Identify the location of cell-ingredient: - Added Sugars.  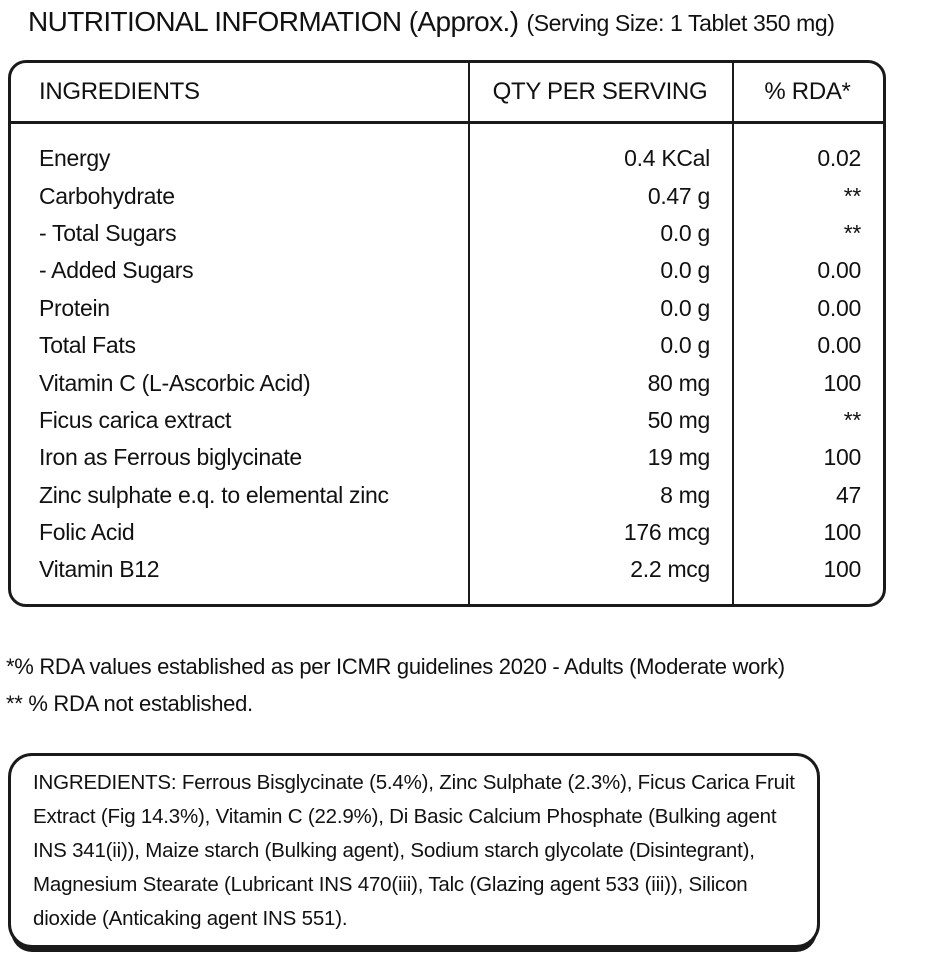
(116, 270).